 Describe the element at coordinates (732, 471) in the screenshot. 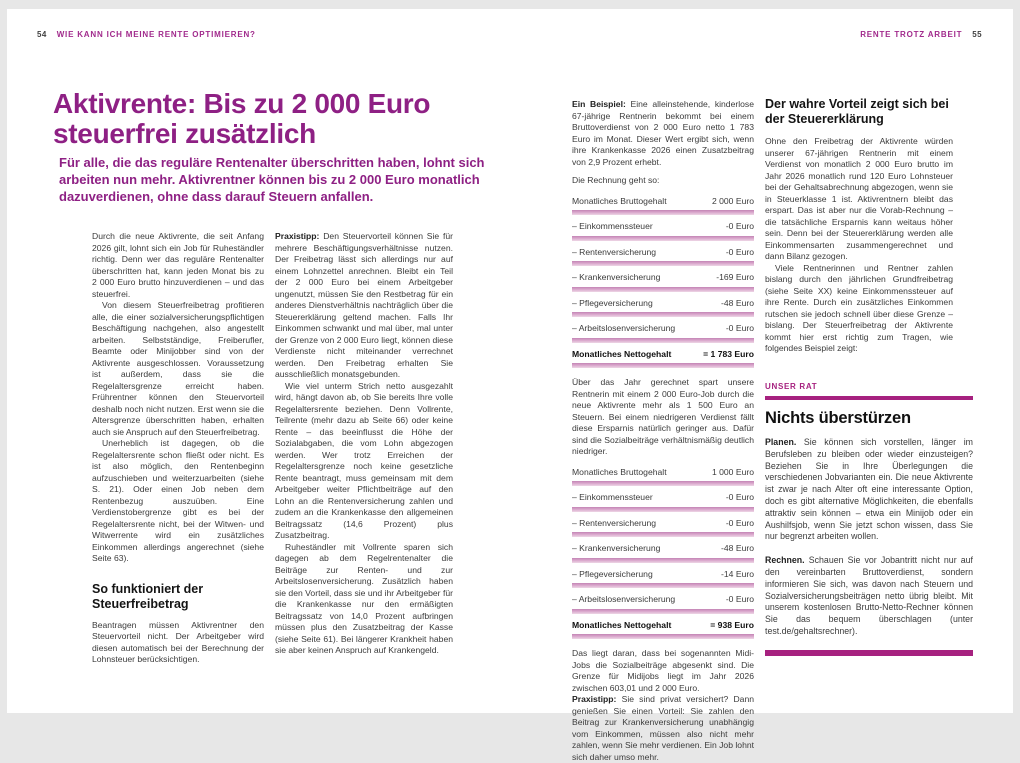

I see `row-value: 1 000 Euro` at that location.